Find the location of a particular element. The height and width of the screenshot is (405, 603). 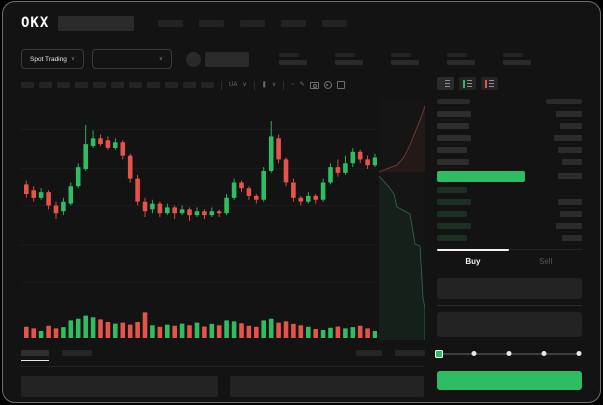

orders-table-rows is located at coordinates (223, 386).